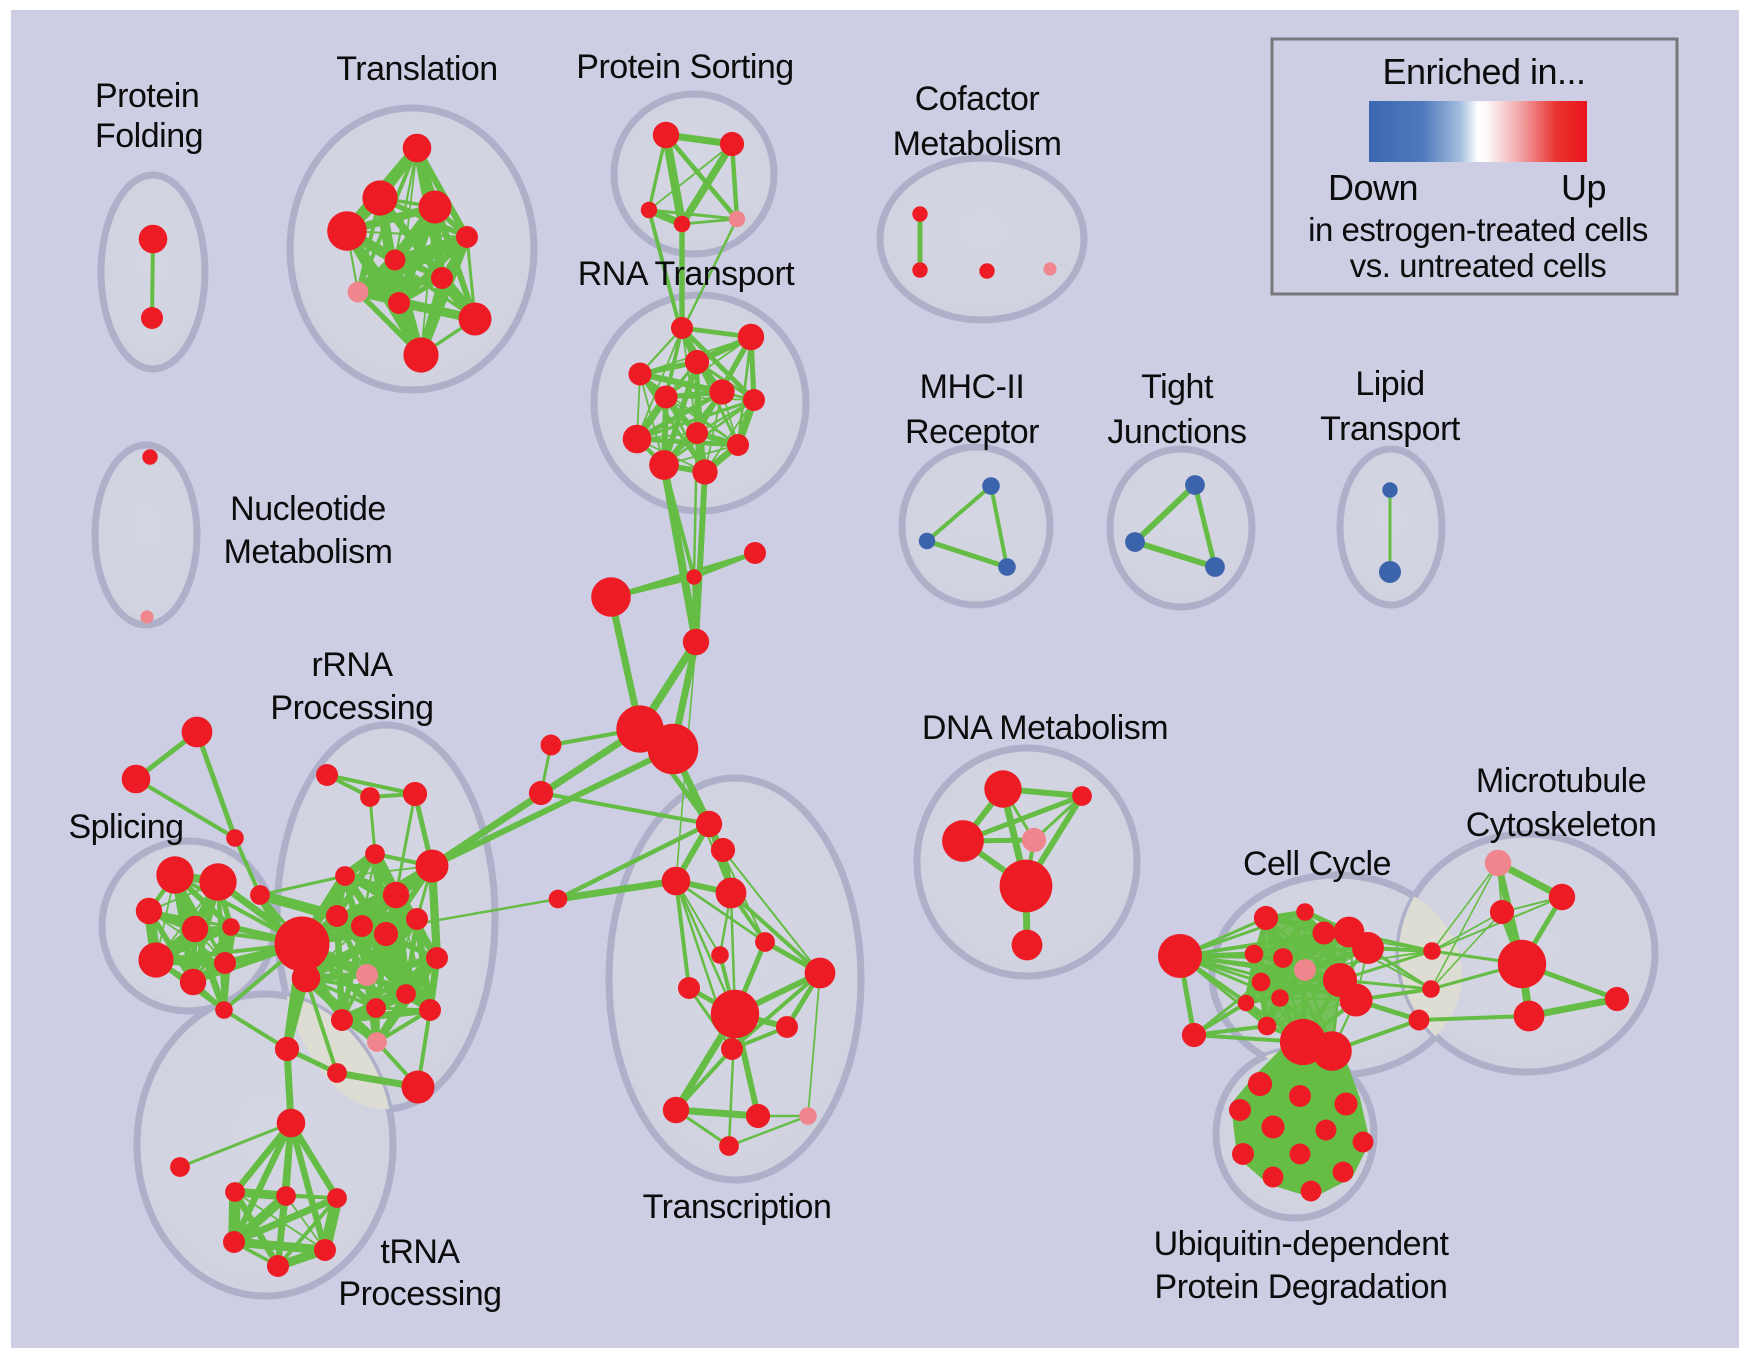 This screenshot has width=1750, height=1360. Describe the element at coordinates (1177, 387) in the screenshot. I see `svg-text: Tight` at that location.